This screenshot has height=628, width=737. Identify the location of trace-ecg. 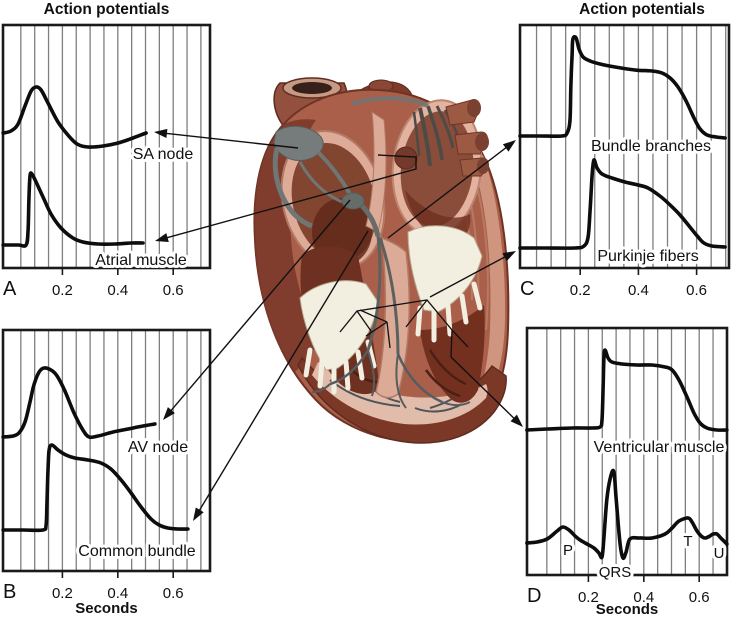
(627, 514).